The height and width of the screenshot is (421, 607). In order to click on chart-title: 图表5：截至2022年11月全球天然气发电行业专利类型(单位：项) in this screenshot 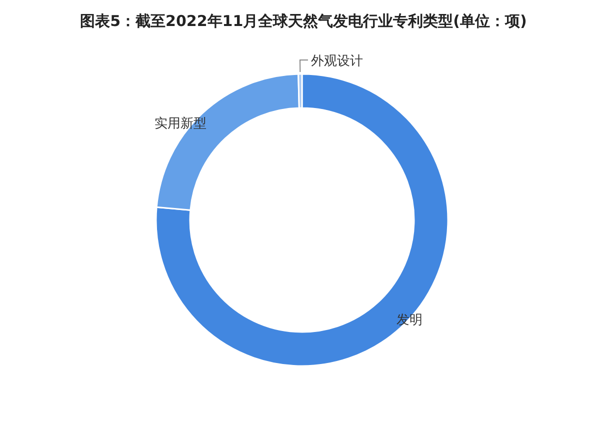, I will do `click(303, 21)`.